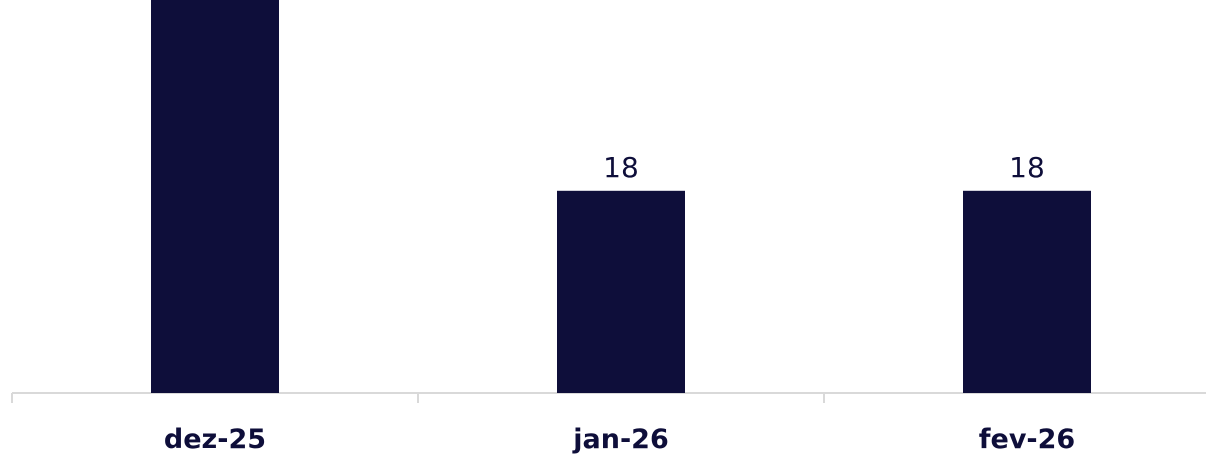 The width and height of the screenshot is (1206, 454). What do you see at coordinates (215, 439) in the screenshot?
I see `category-label-dez-25: dez-25` at bounding box center [215, 439].